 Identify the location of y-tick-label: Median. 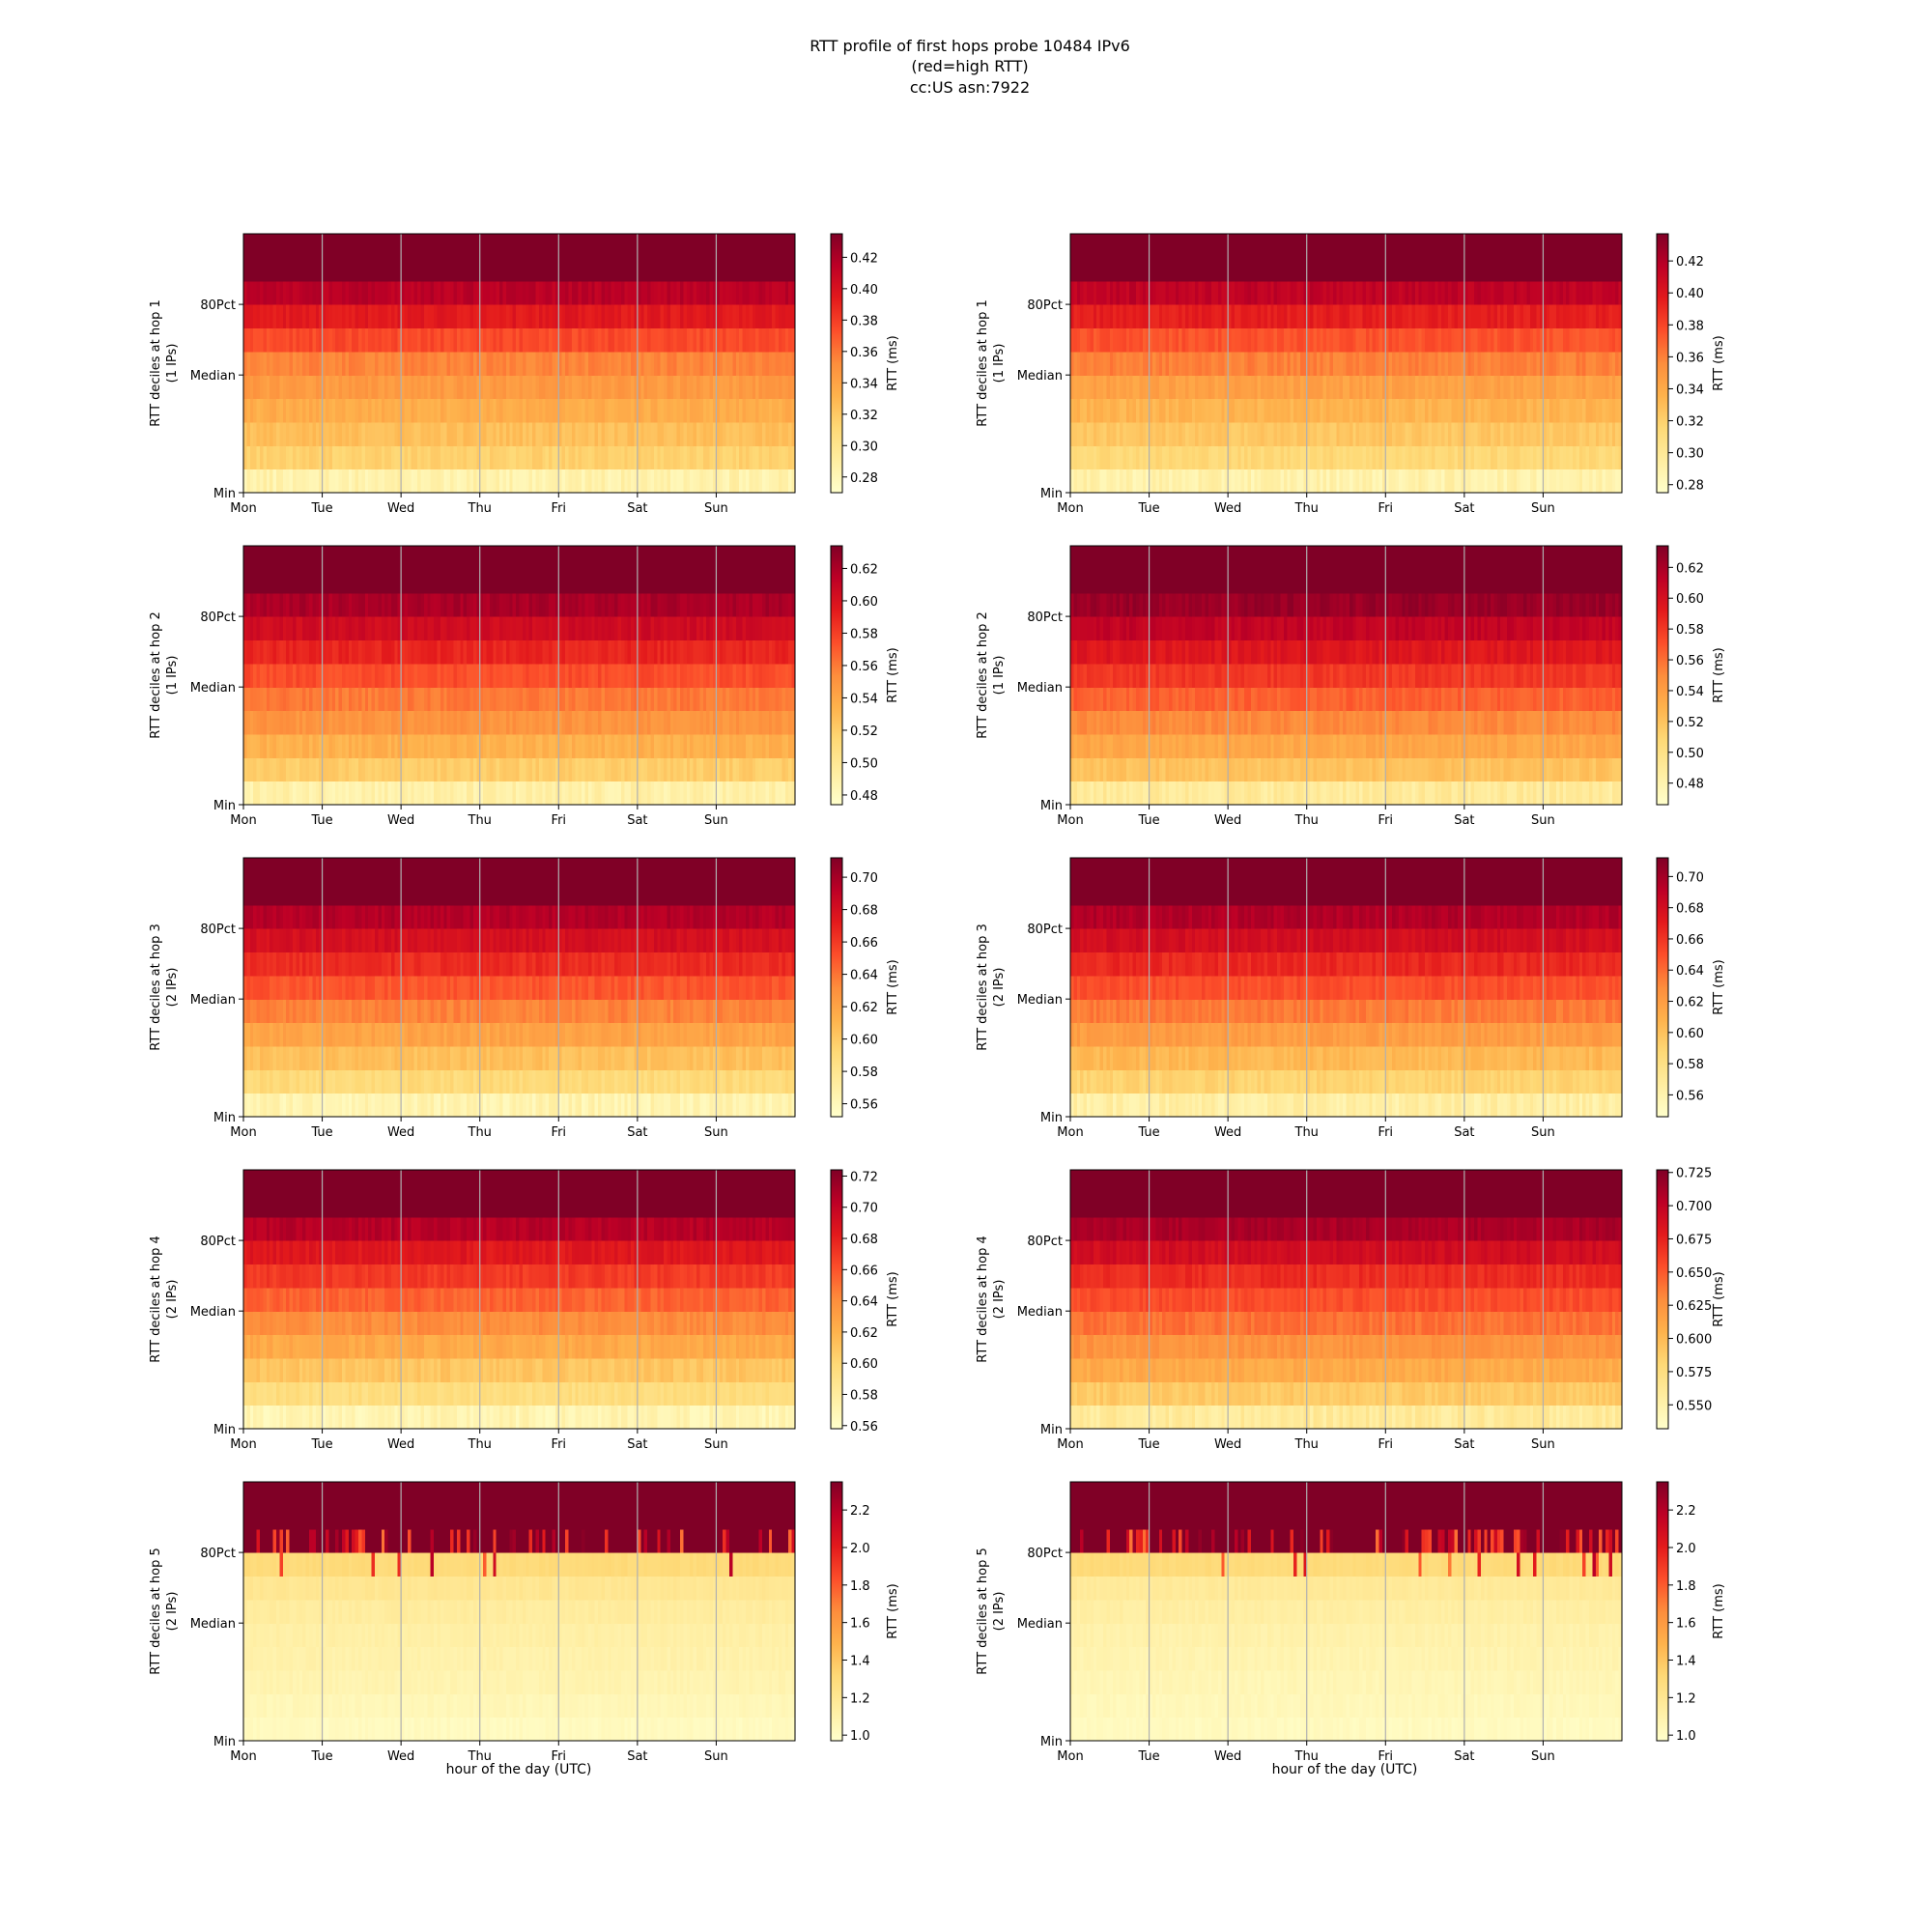
(1040, 376).